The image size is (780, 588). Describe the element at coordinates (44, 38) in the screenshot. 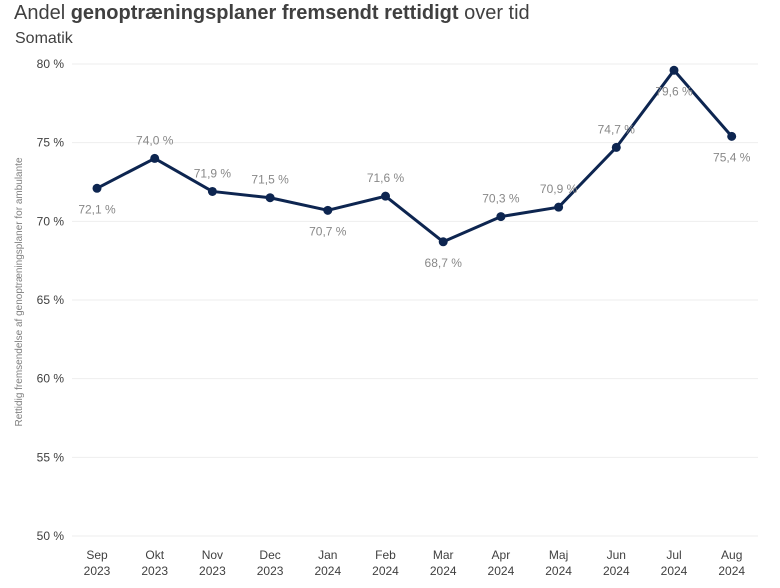

I see `chart-subtitle: Somatik` at that location.